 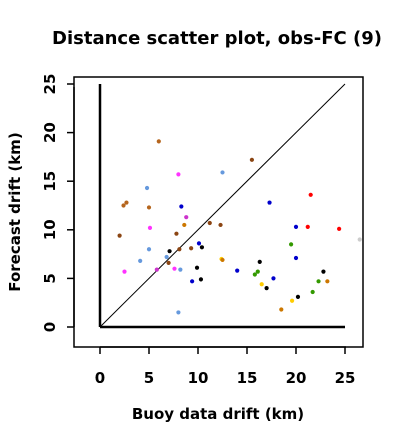 I want to click on x-axis-ticks: 0 5 10 15 20 25, so click(x=225, y=367).